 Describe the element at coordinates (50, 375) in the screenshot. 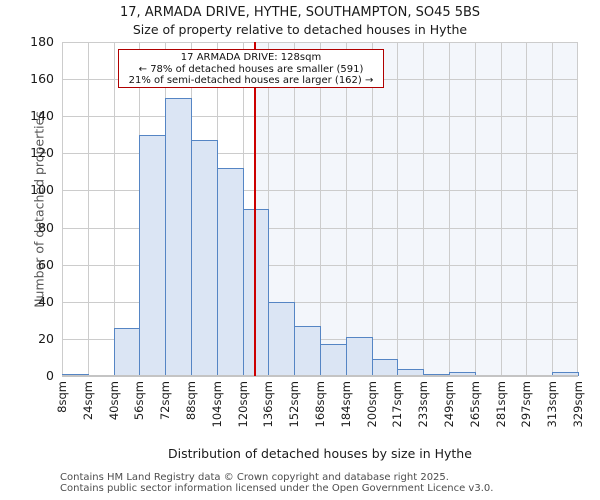

I see `y-tick-label: 0` at that location.